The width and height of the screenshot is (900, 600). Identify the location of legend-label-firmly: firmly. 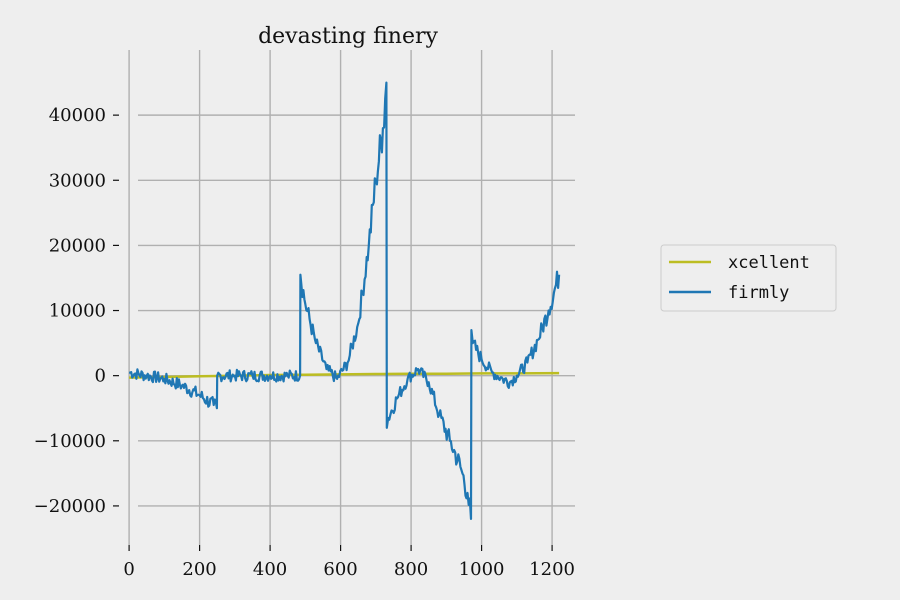
(758, 293).